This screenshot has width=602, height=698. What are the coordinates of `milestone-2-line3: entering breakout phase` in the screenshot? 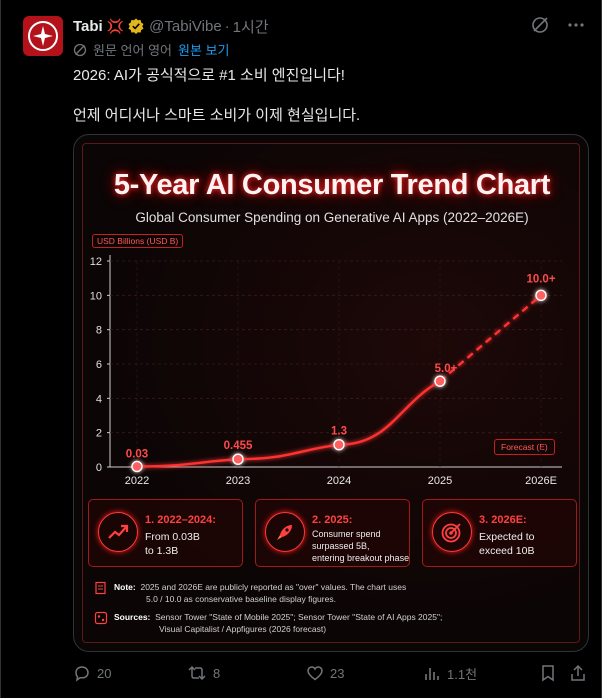 It's located at (361, 558).